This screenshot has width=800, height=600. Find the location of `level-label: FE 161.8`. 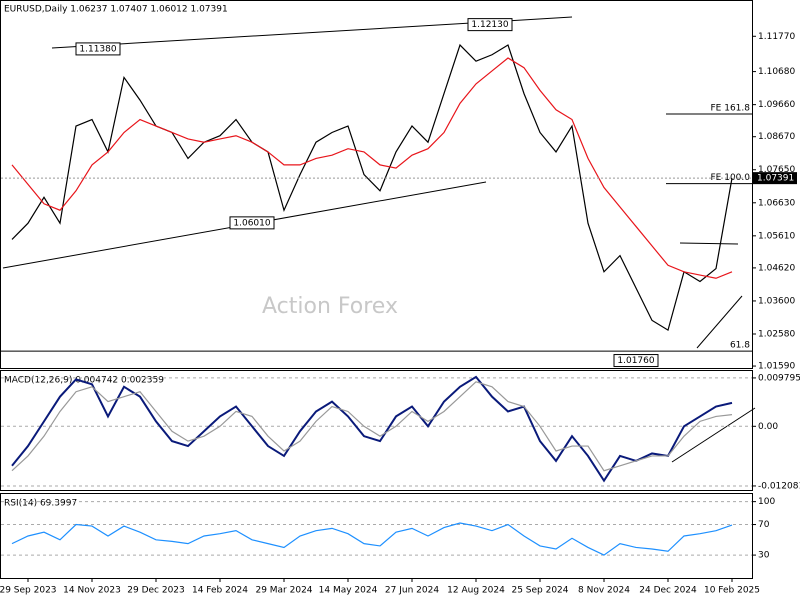

level-label: FE 161.8 is located at coordinates (731, 109).